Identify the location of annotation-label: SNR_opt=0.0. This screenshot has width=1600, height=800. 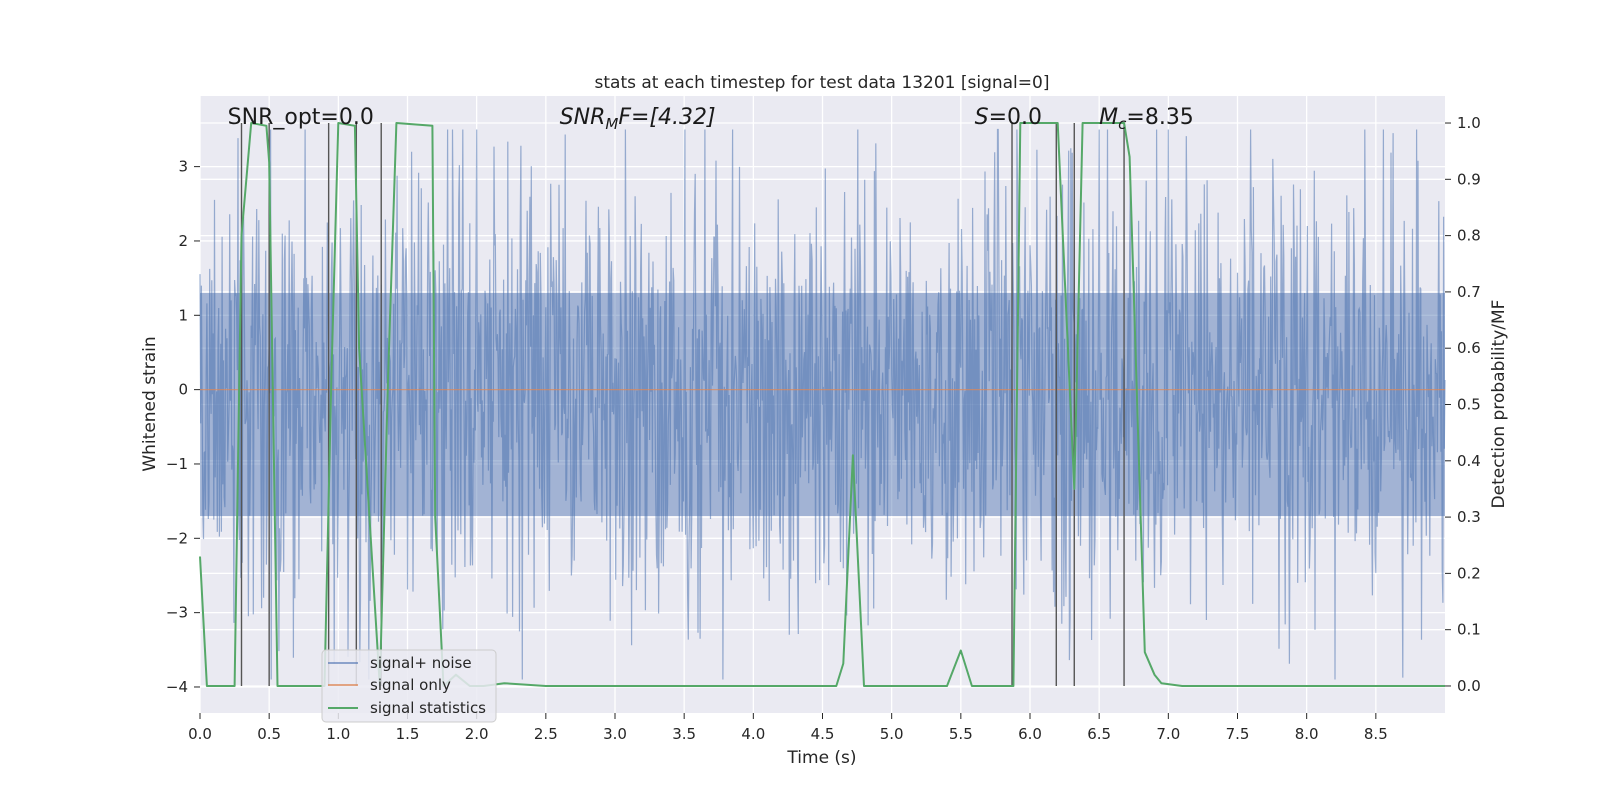
(301, 117).